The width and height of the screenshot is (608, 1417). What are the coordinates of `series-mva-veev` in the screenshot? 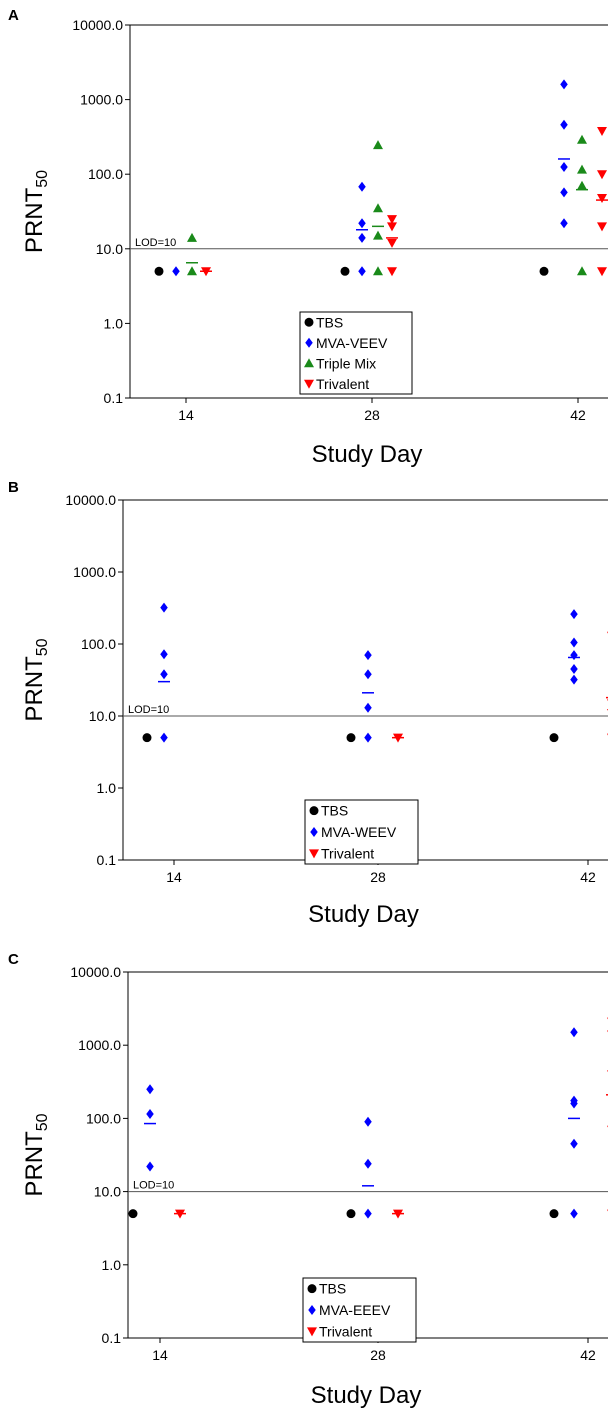 It's located at (371, 178).